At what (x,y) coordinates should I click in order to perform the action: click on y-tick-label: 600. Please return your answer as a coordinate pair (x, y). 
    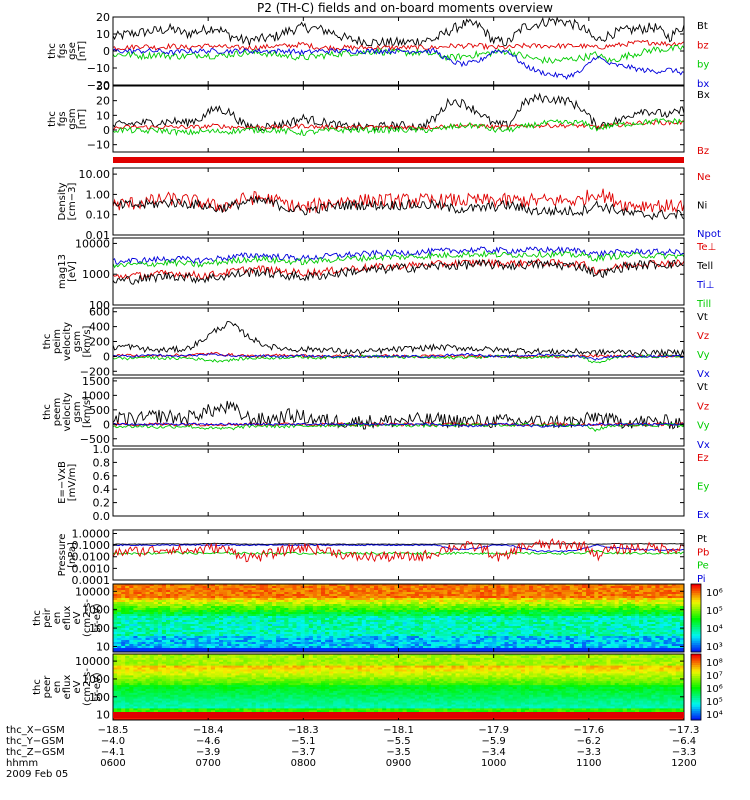
    Looking at the image, I should click on (99, 312).